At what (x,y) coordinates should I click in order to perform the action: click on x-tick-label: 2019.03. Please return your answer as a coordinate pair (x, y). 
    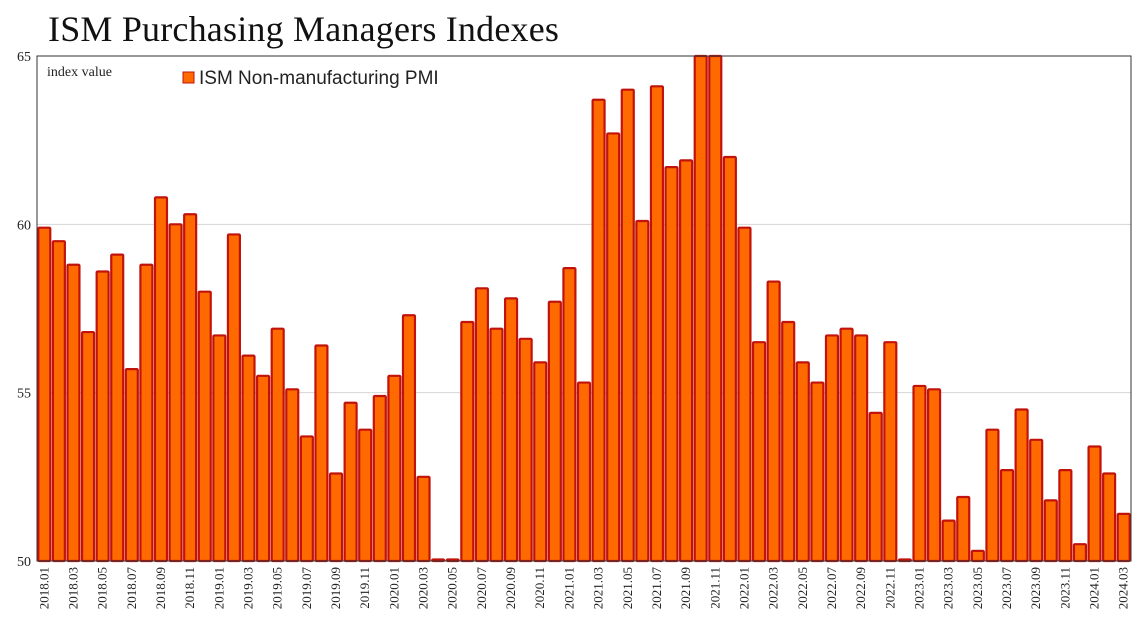
    Looking at the image, I should click on (248, 588).